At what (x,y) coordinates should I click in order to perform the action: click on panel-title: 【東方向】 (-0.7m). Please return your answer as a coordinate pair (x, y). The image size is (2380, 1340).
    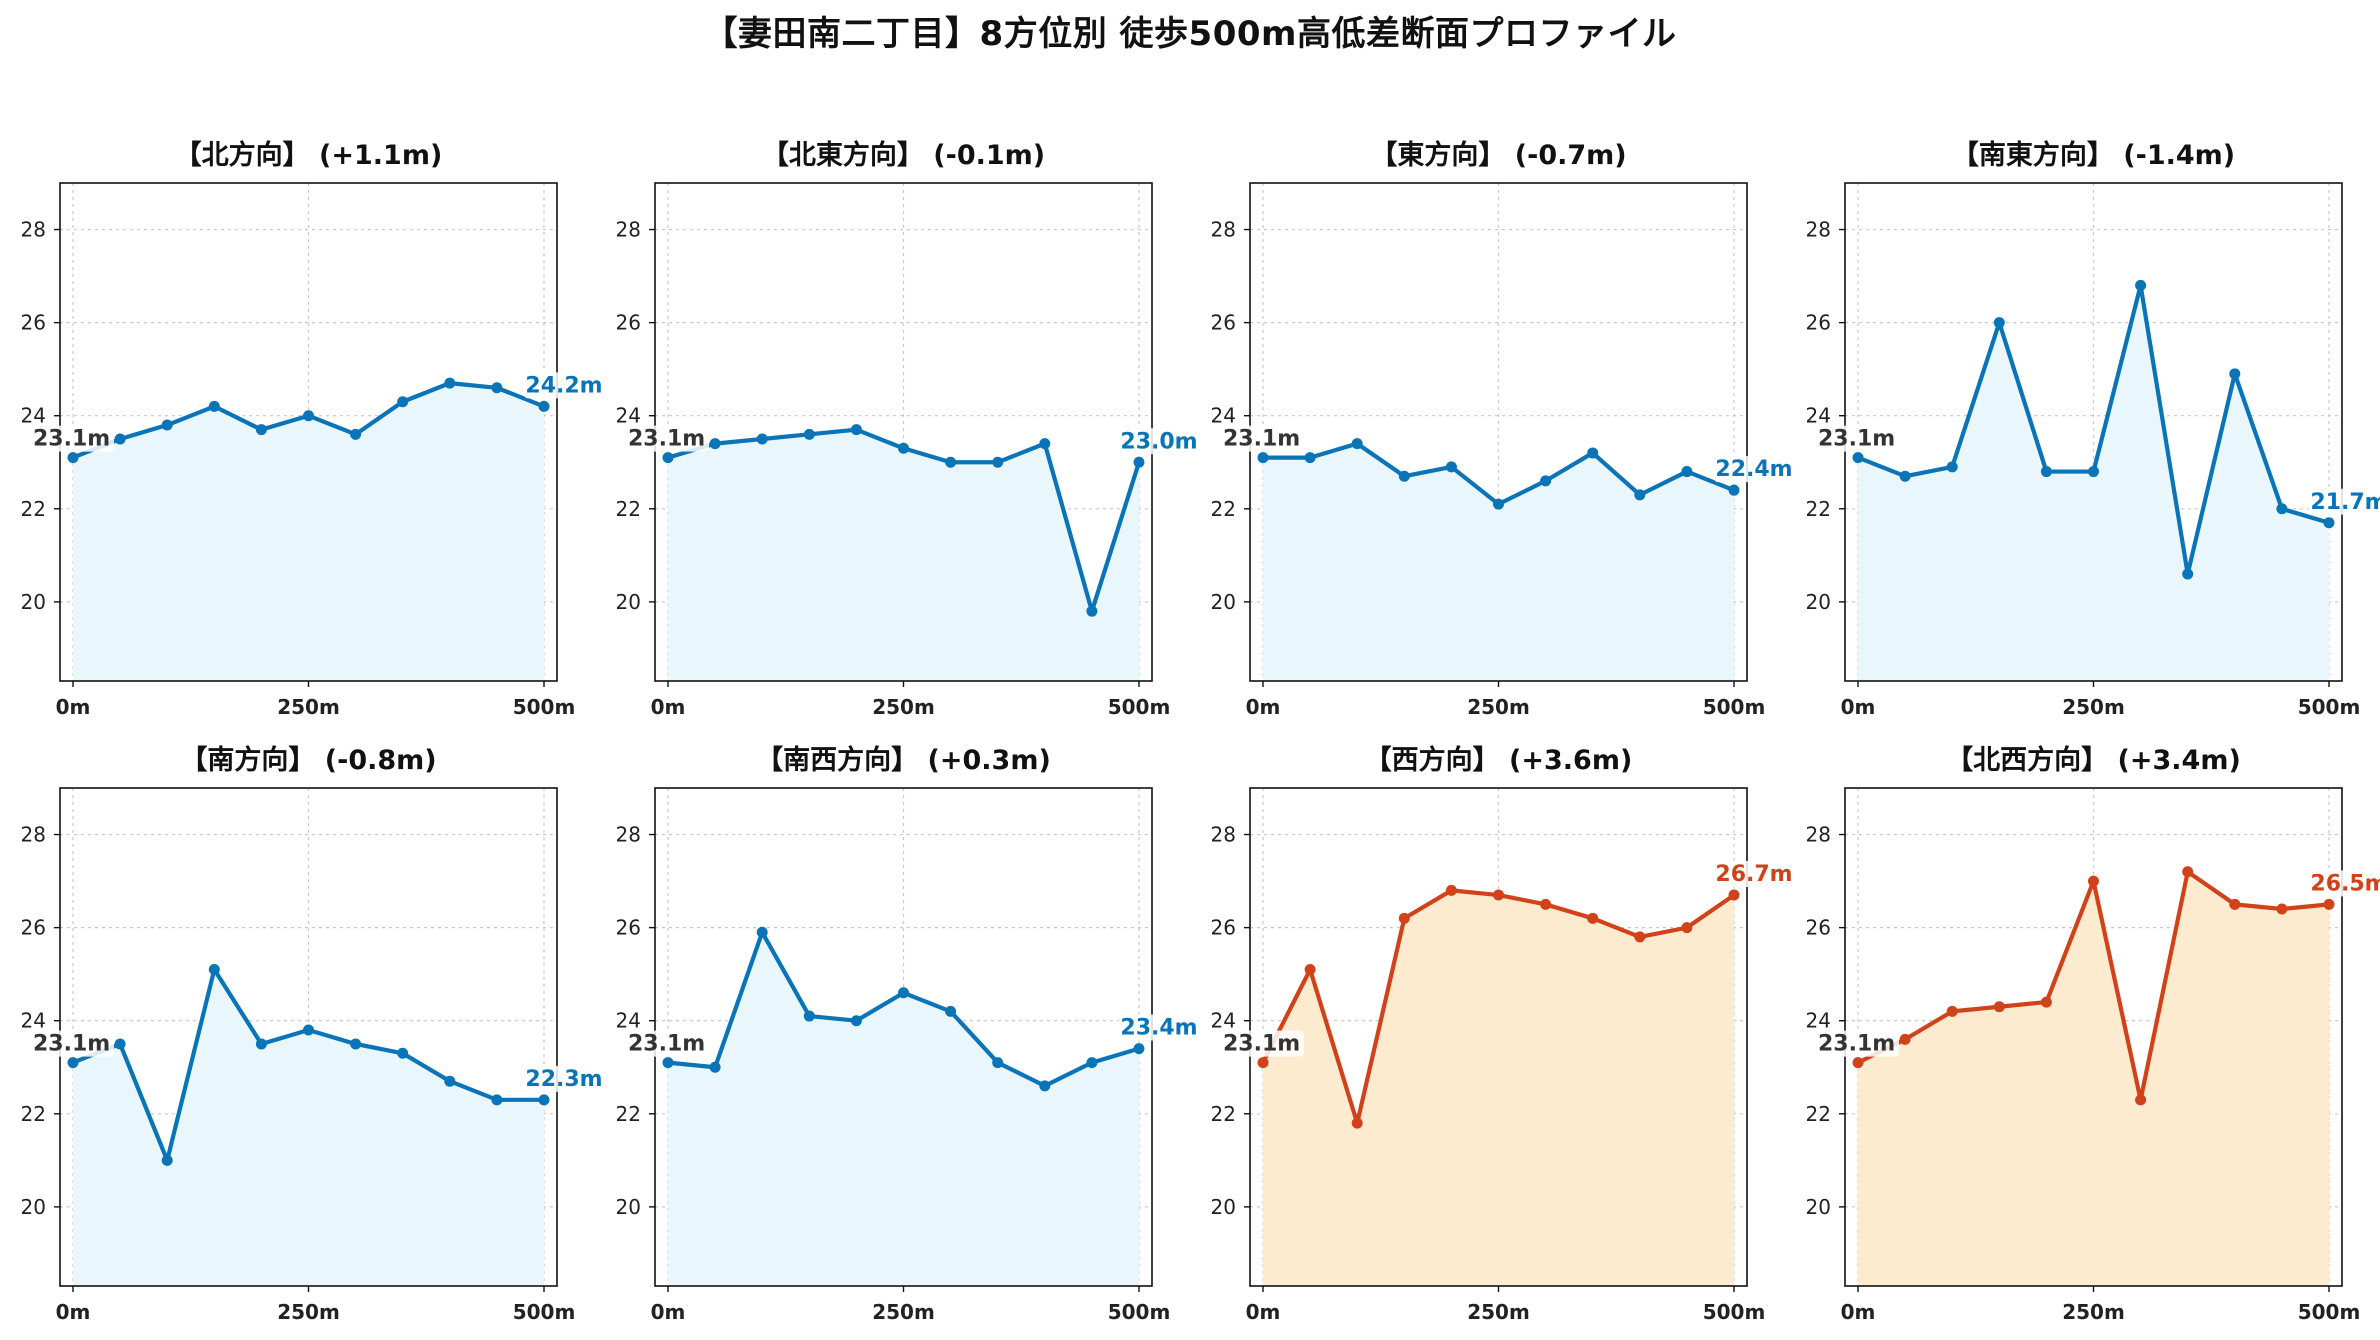
    Looking at the image, I should click on (1498, 155).